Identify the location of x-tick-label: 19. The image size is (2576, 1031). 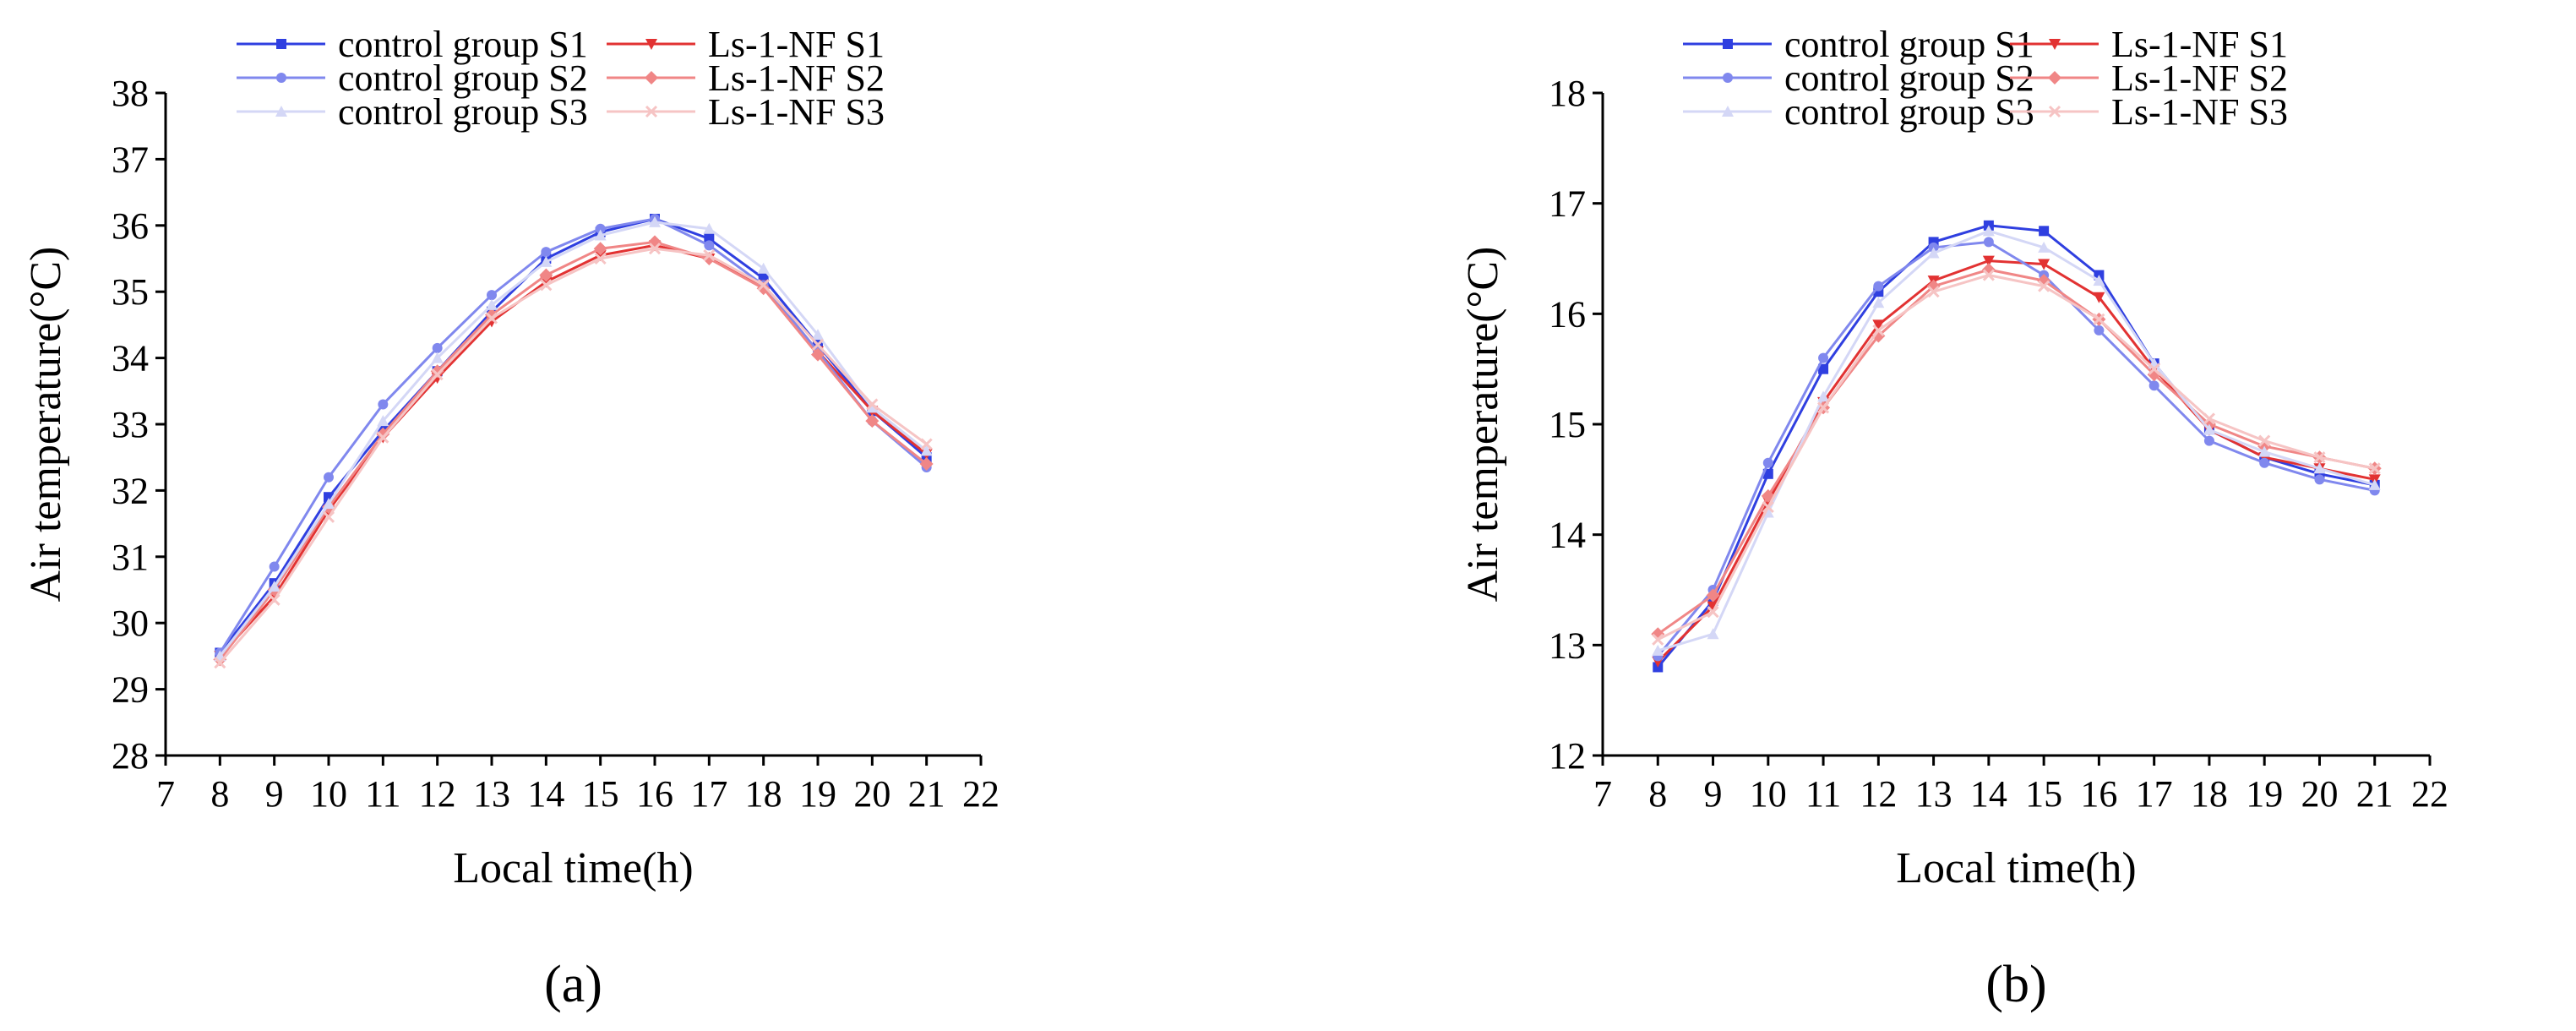
(817, 794).